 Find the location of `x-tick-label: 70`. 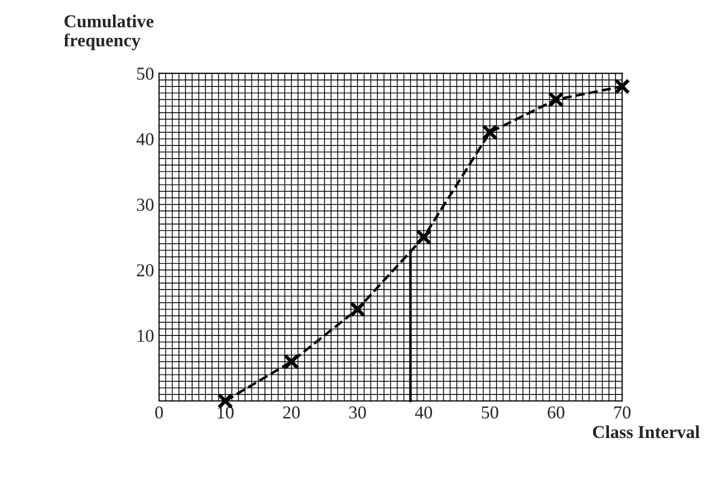

x-tick-label: 70 is located at coordinates (622, 412).